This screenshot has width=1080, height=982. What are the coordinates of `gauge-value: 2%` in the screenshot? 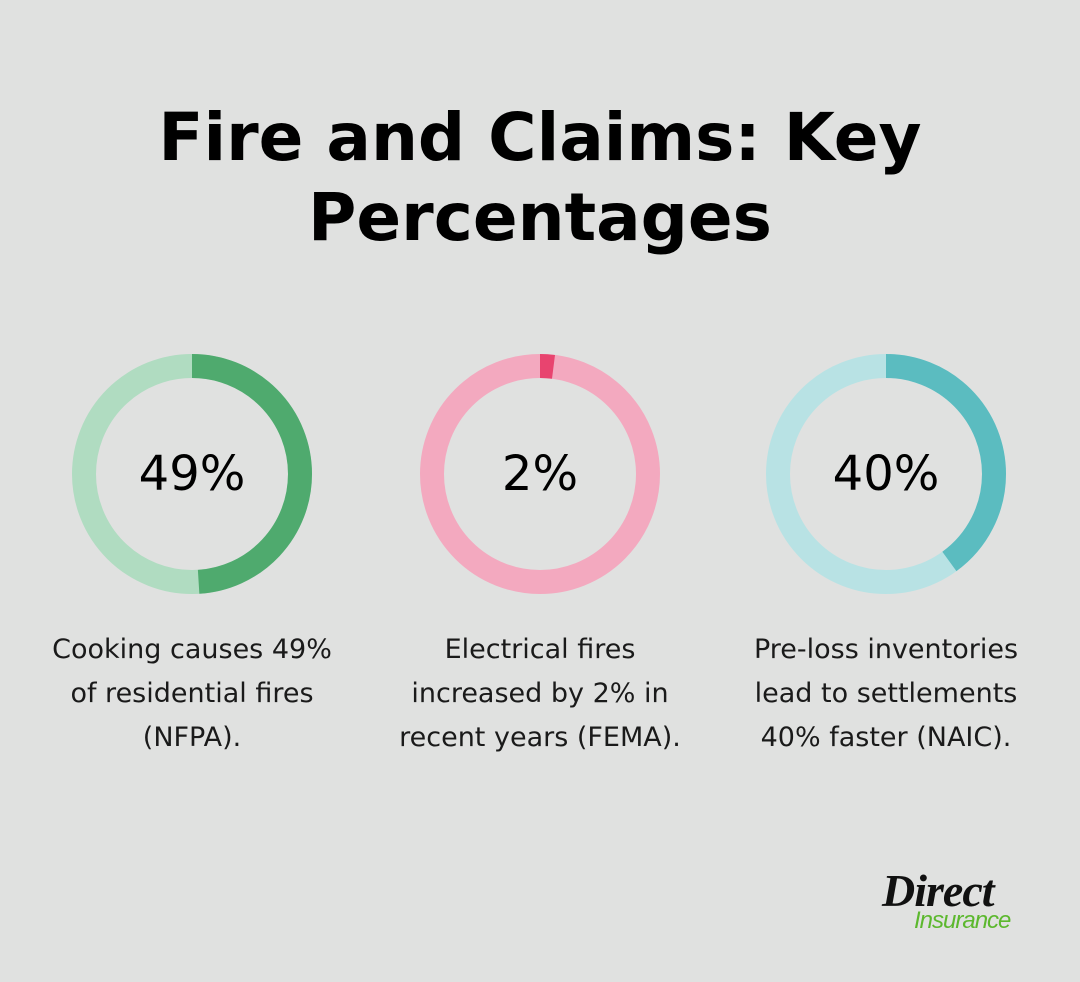 It's located at (540, 474).